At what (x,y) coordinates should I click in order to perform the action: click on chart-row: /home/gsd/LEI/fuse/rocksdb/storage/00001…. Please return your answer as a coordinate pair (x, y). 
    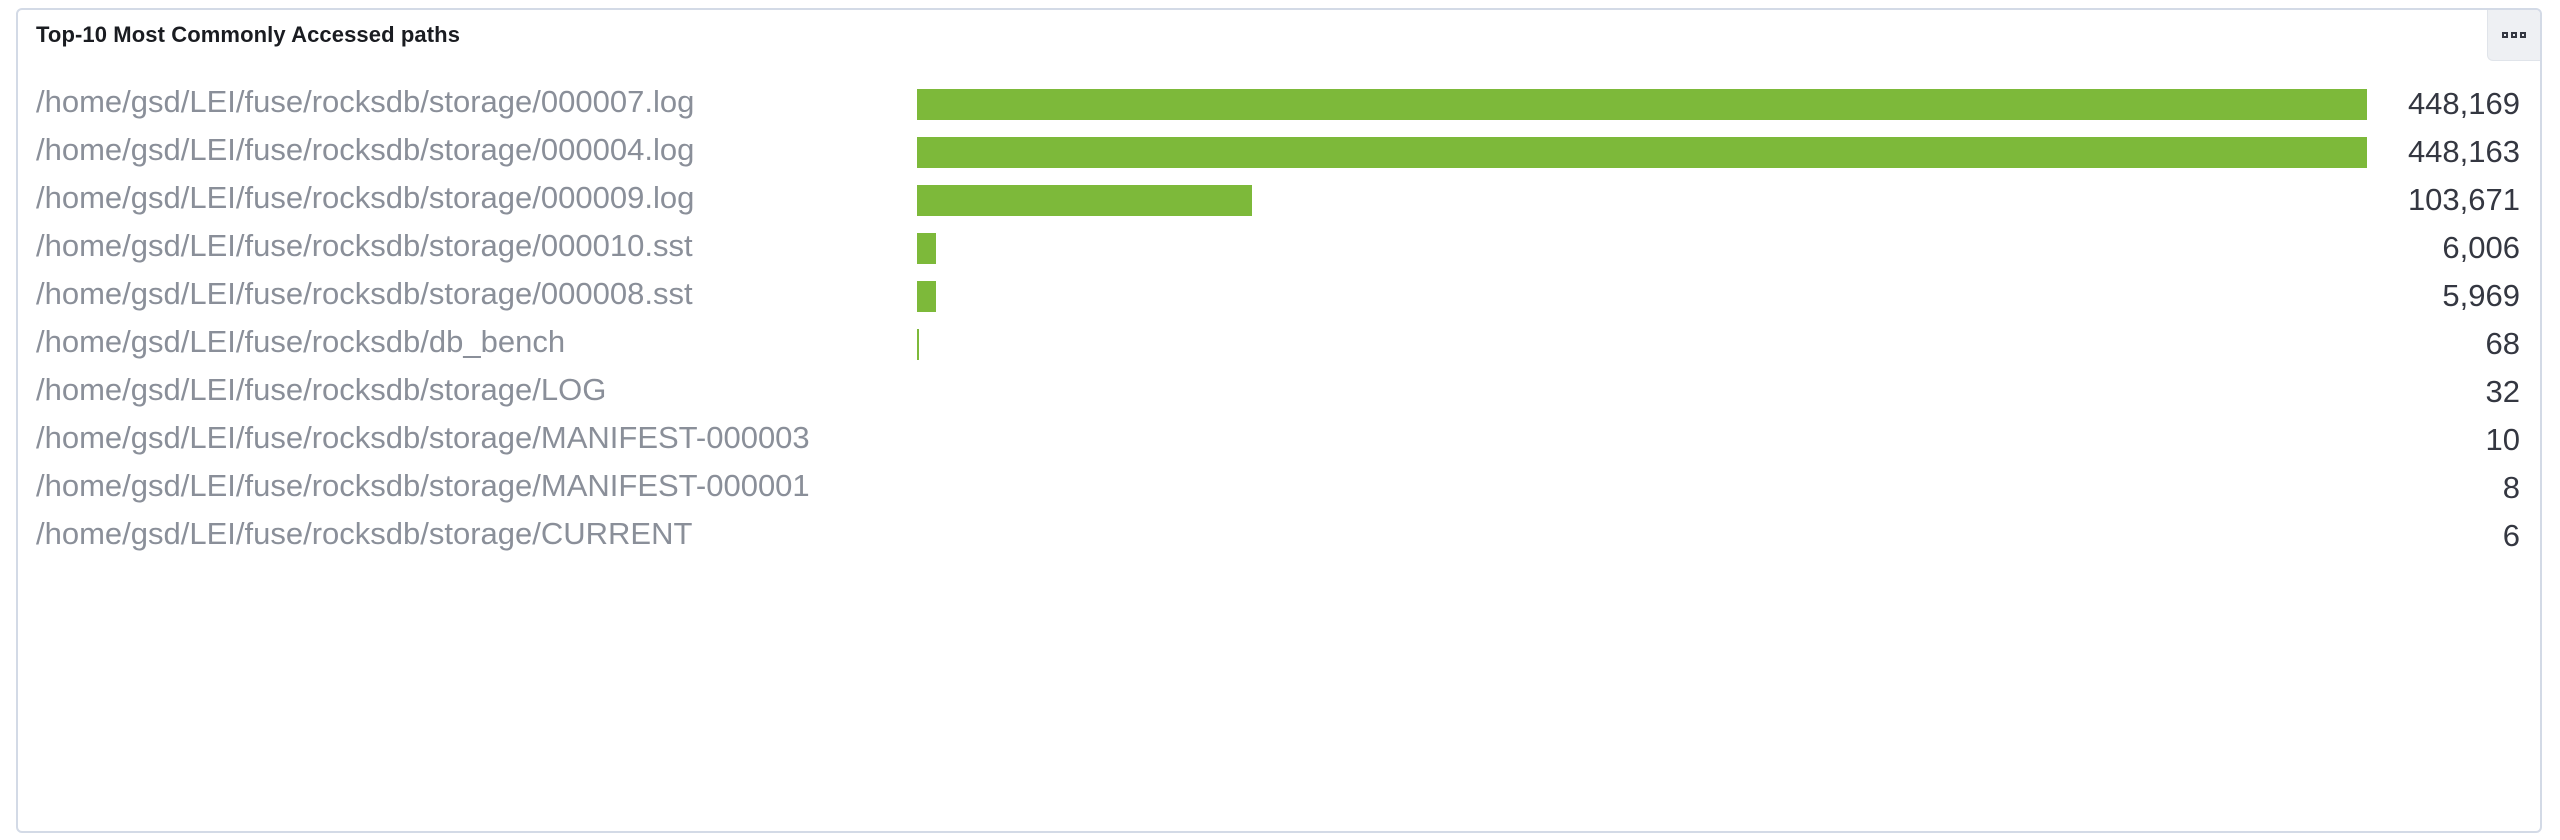
    Looking at the image, I should click on (1279, 246).